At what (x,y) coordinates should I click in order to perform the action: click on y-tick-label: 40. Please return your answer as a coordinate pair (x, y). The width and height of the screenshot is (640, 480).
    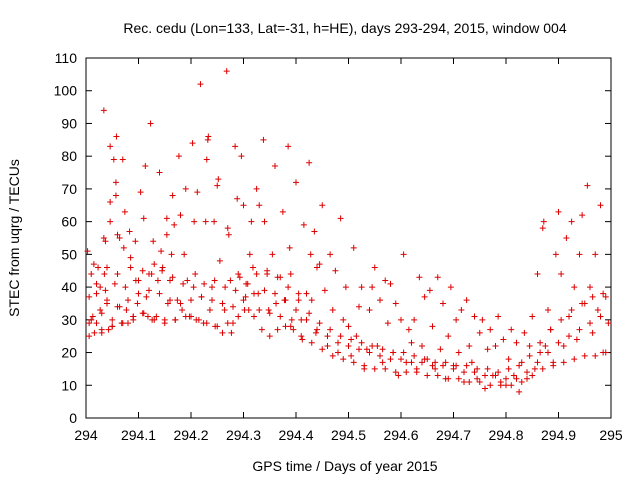
    Looking at the image, I should click on (69, 287).